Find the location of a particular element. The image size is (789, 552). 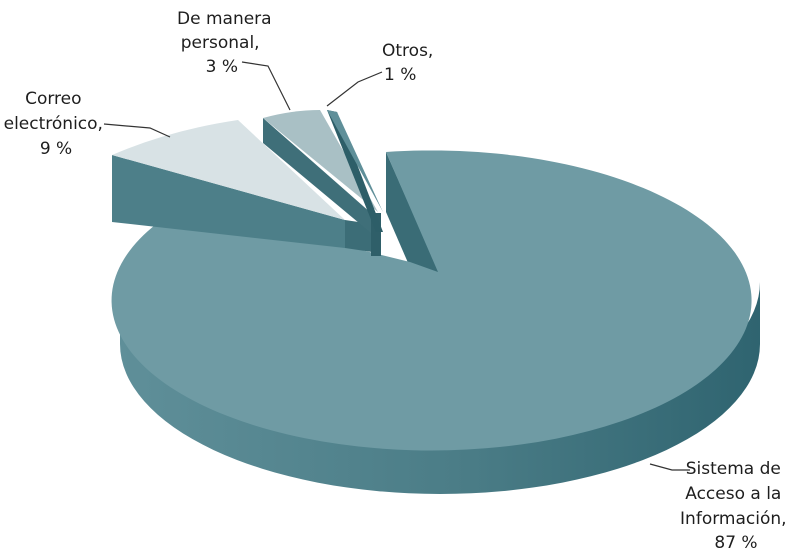

label-personal: De manera personal, 3 % is located at coordinates (227, 43).